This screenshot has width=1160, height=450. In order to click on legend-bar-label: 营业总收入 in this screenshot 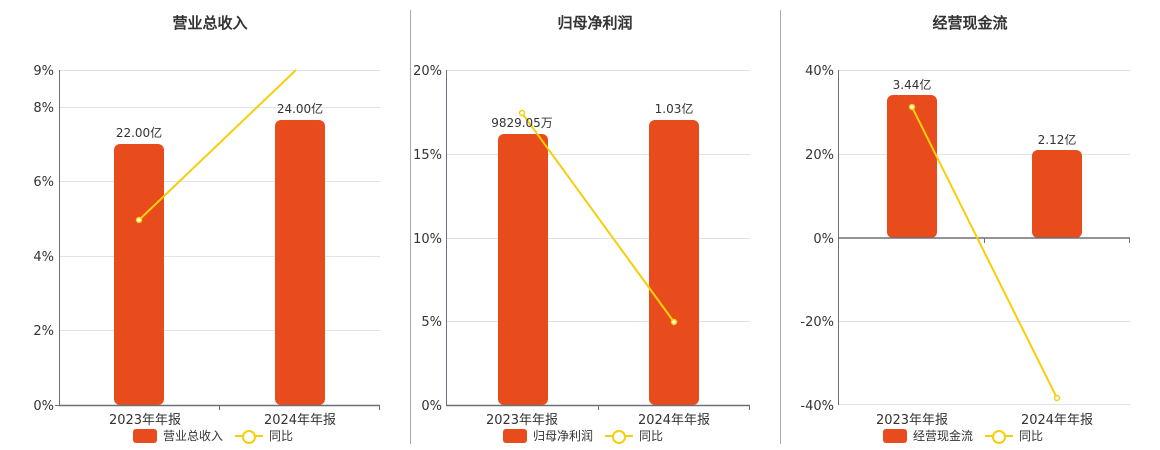, I will do `click(193, 436)`.